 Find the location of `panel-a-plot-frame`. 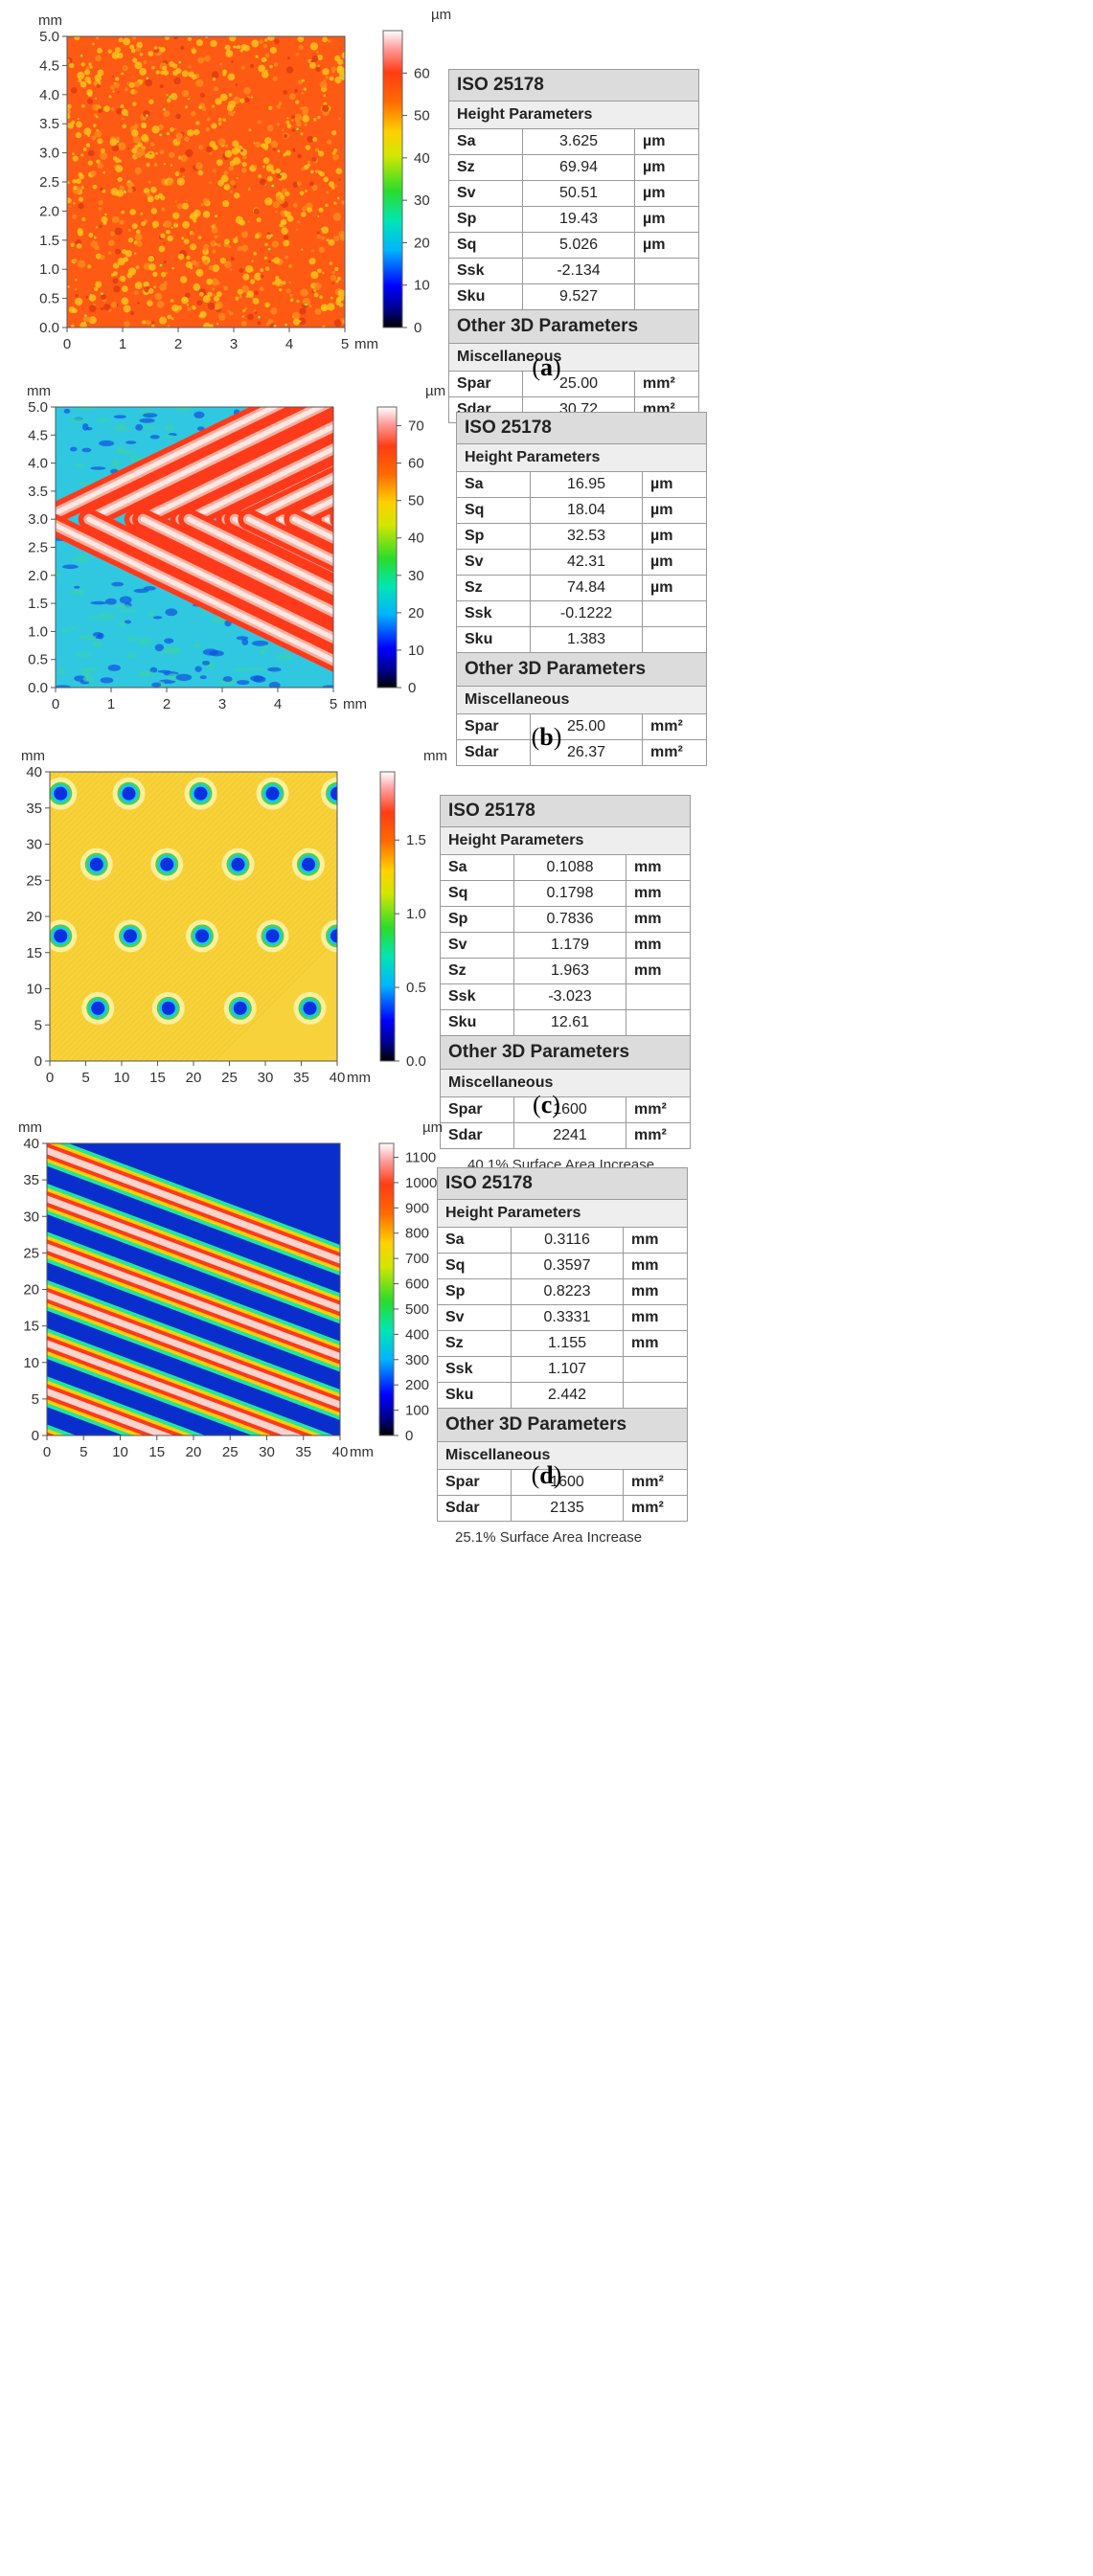

panel-a-plot-frame is located at coordinates (206, 181).